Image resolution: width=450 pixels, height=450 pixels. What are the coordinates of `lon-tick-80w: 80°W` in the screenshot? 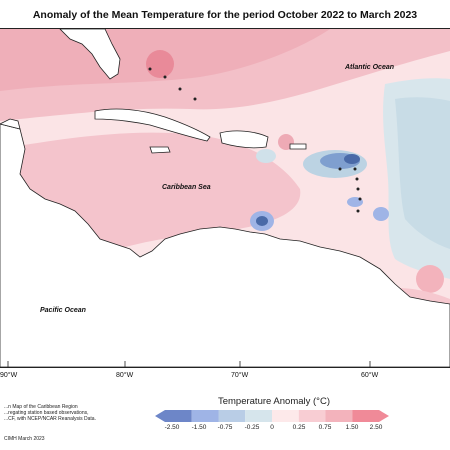 It's located at (125, 375).